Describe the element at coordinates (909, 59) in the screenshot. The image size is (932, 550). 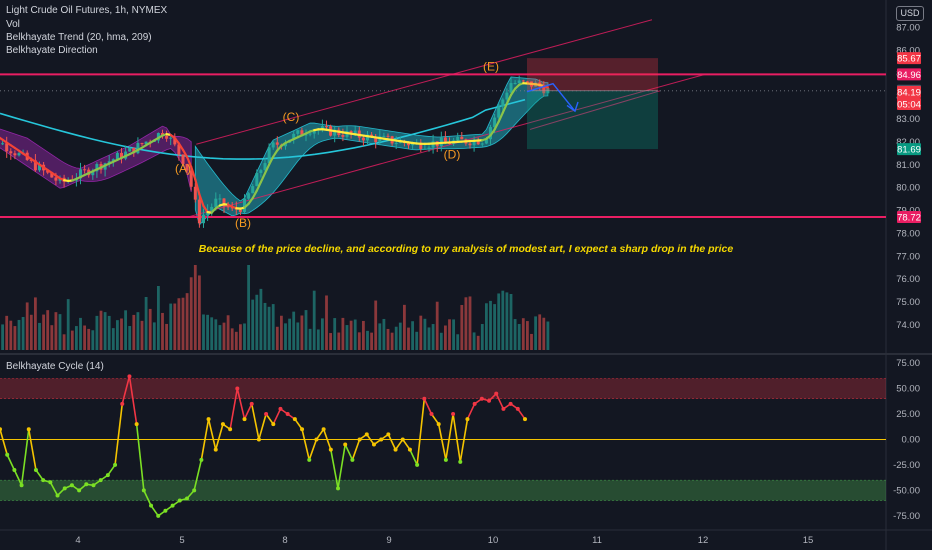
I see `price-label-text: 85.67` at that location.